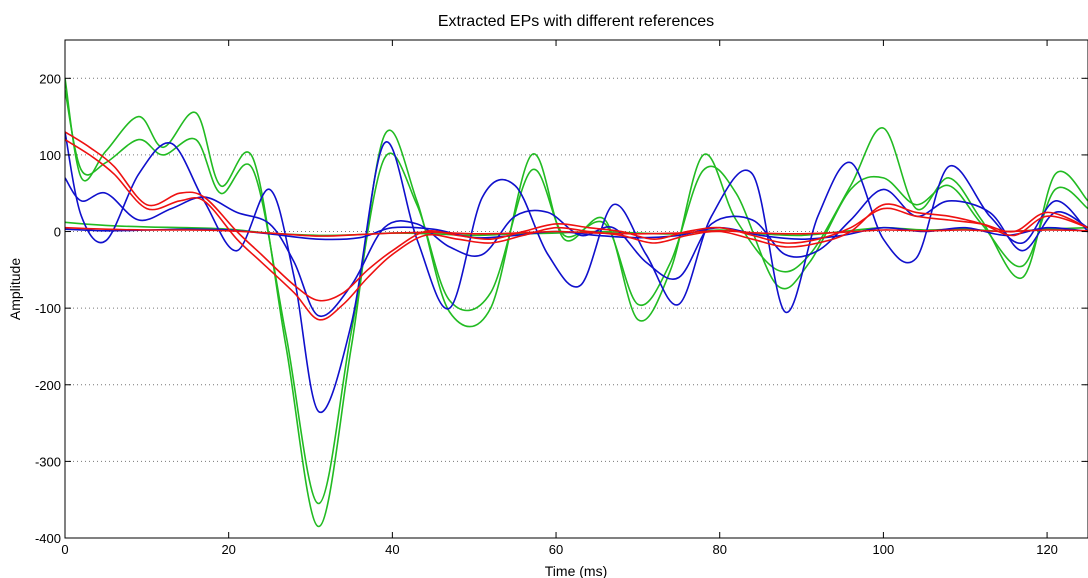 This screenshot has width=1088, height=578. I want to click on chart-title: Extracted EPs with different references, so click(576, 21).